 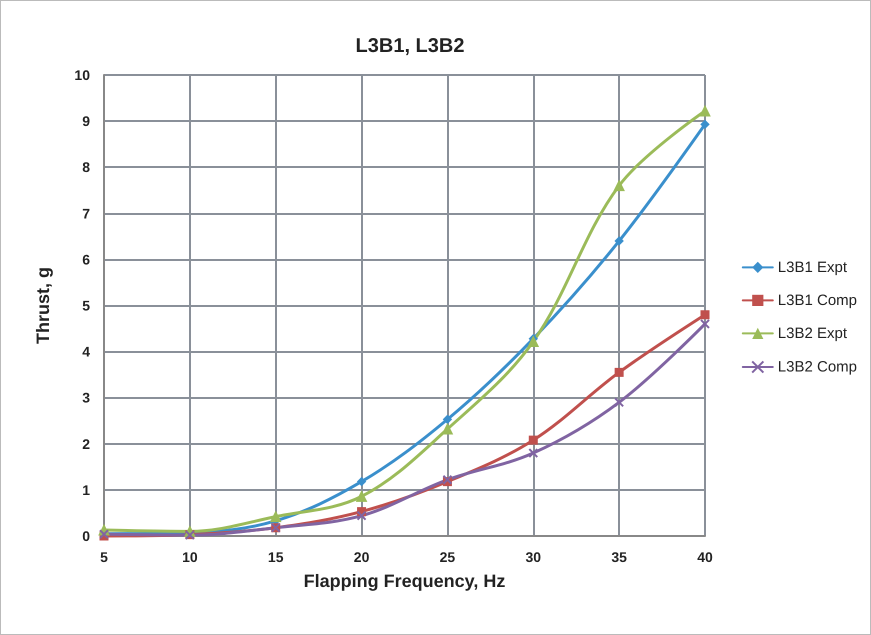 I want to click on x-tick-label: 20, so click(x=362, y=557).